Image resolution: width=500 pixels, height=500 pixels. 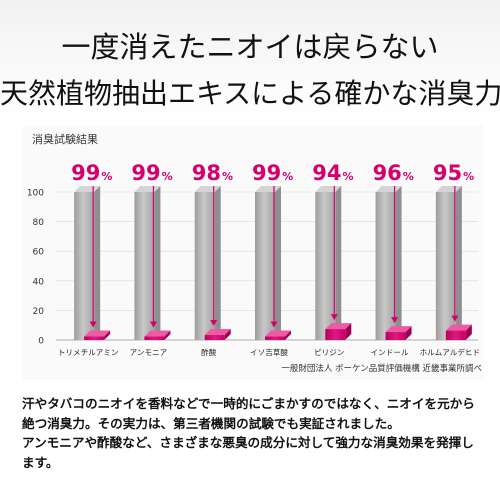 What do you see at coordinates (209, 352) in the screenshot?
I see `category-label: 酢酸` at bounding box center [209, 352].